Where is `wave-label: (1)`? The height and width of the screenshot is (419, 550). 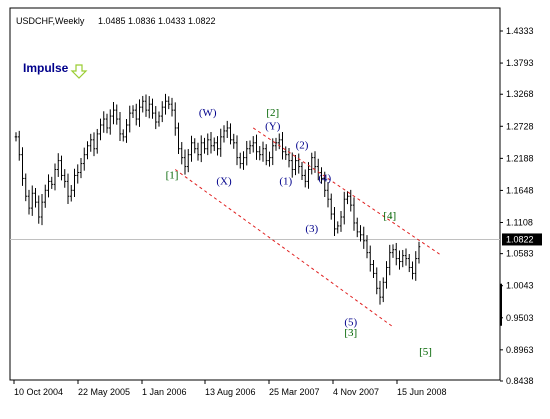 wave-label: (1) is located at coordinates (285, 181).